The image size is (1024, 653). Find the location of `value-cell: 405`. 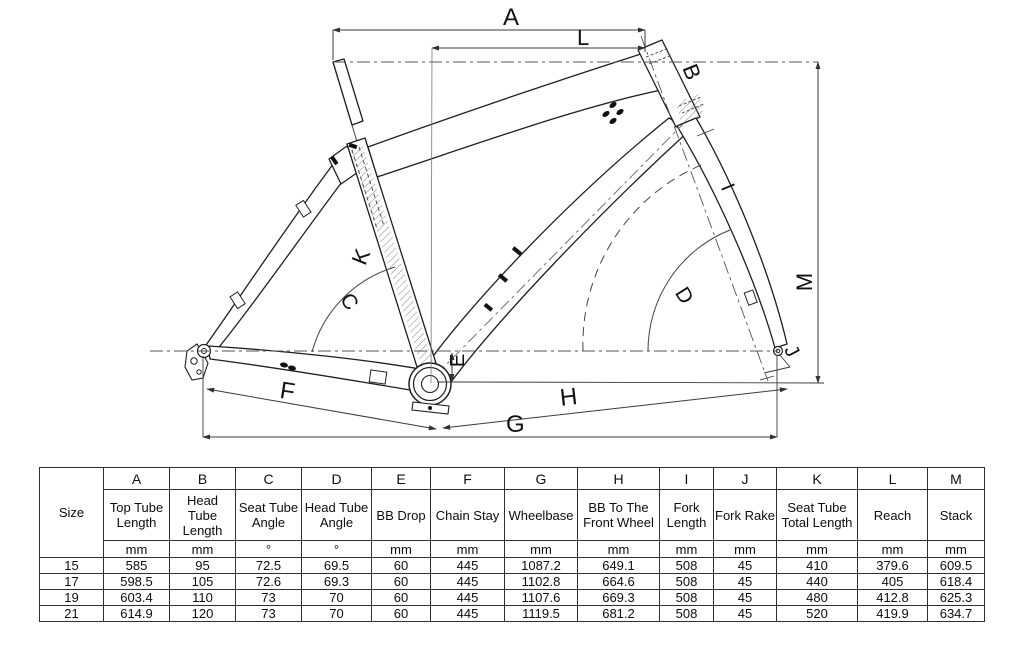

value-cell: 405 is located at coordinates (892, 581).